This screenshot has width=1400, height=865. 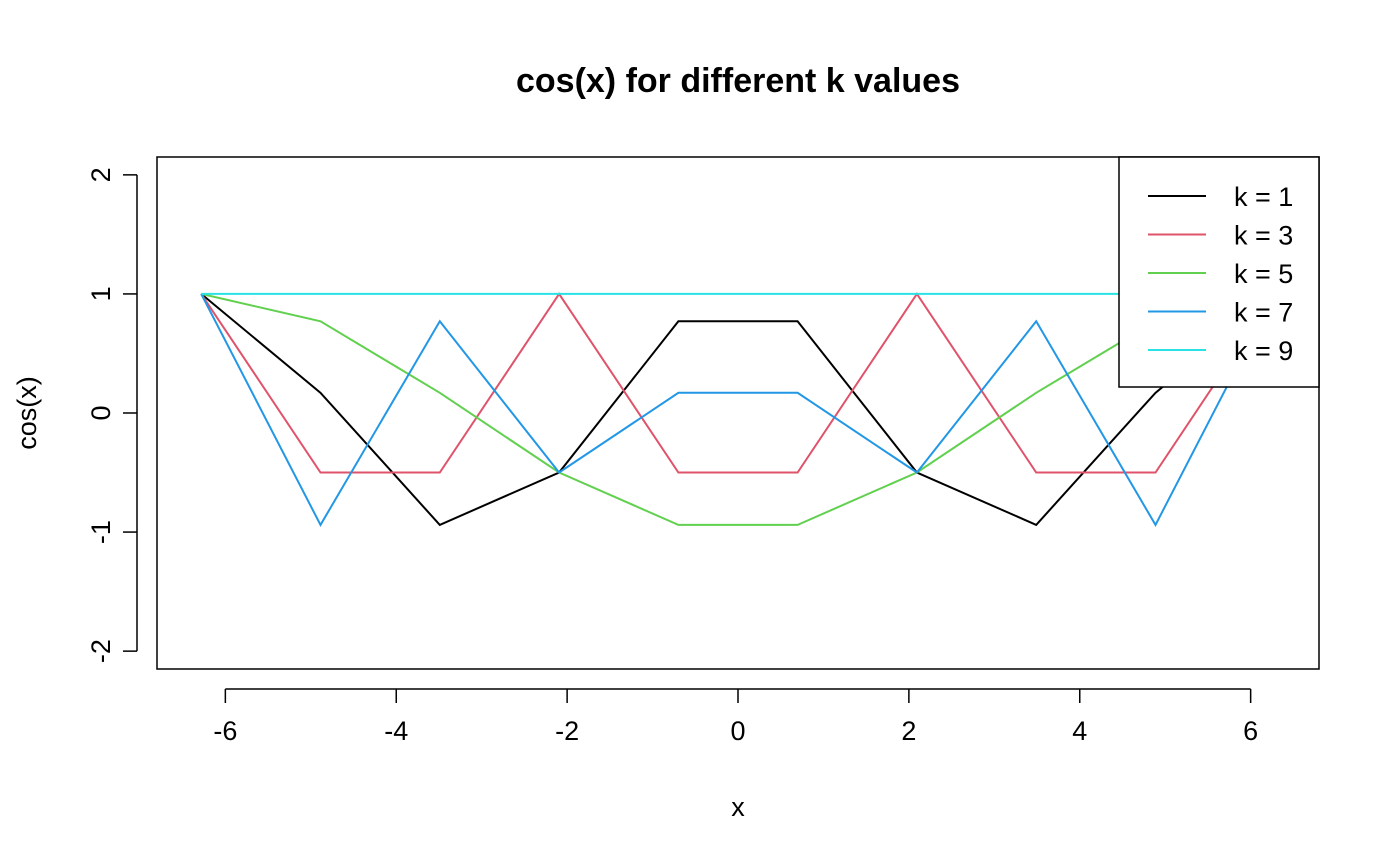 What do you see at coordinates (738, 807) in the screenshot?
I see `x-axis-label: x` at bounding box center [738, 807].